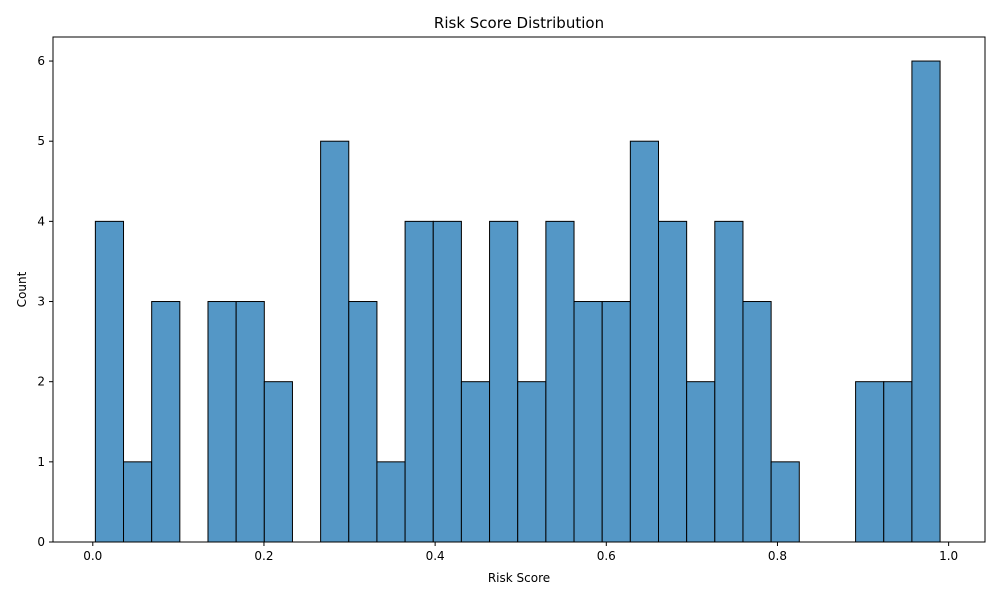 This screenshot has width=1000, height=600. Describe the element at coordinates (519, 23) in the screenshot. I see `chart-title: Risk Score Distribution` at that location.